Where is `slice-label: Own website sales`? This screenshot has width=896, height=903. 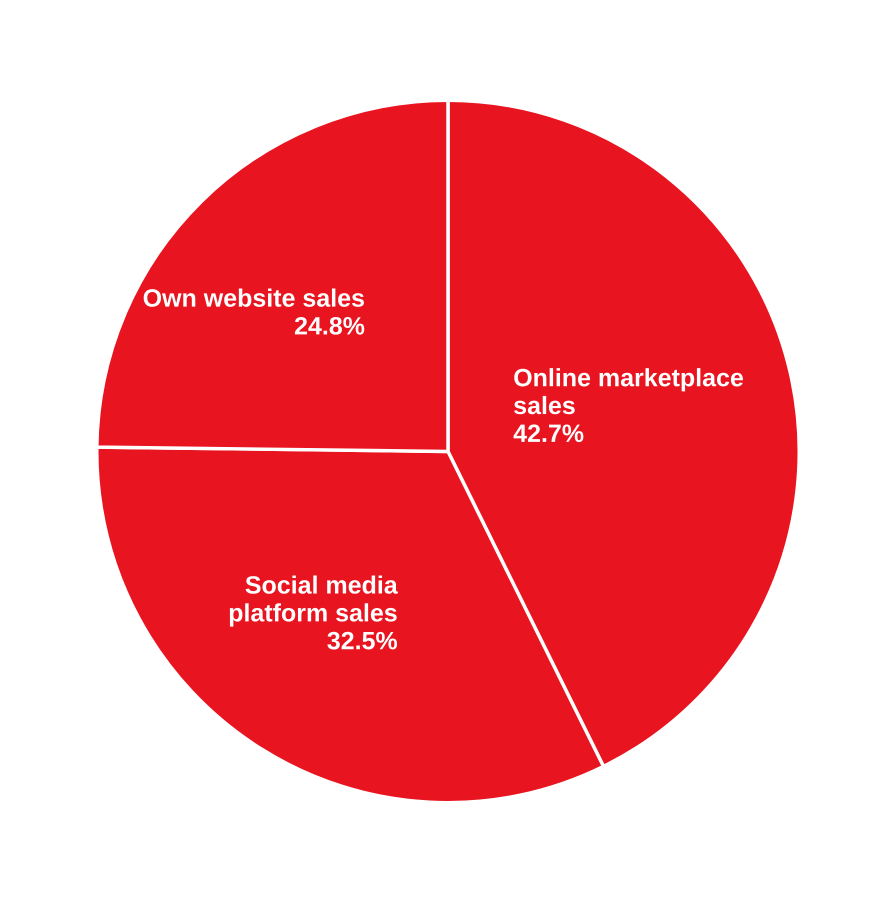 slice-label: Own website sales is located at coordinates (254, 297).